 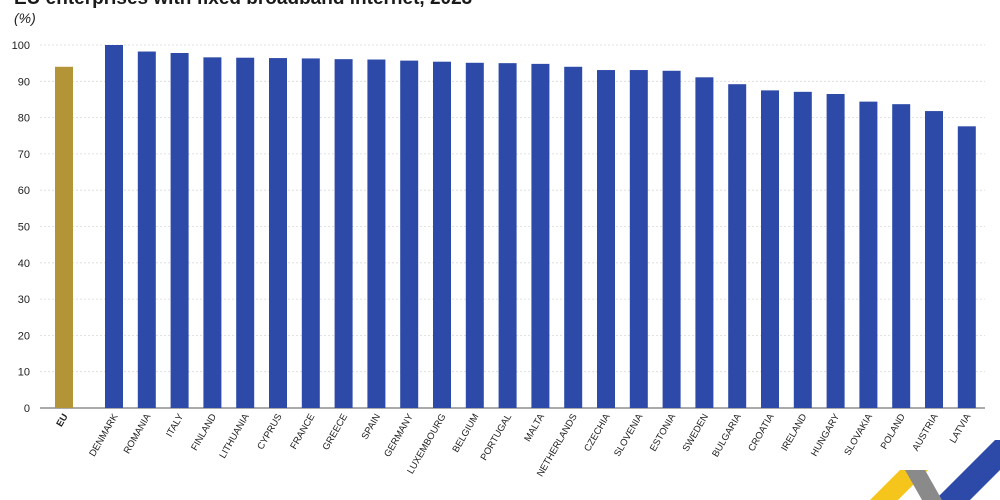 What do you see at coordinates (138, 433) in the screenshot?
I see `category-label: ROMANIA` at bounding box center [138, 433].